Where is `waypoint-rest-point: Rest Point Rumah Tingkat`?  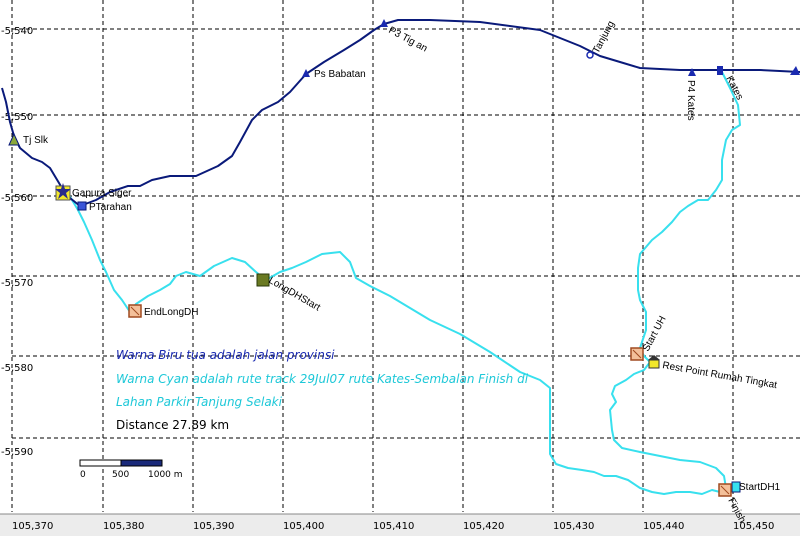
waypoint-rest-point: Rest Point Rumah Tingkat is located at coordinates (713, 373).